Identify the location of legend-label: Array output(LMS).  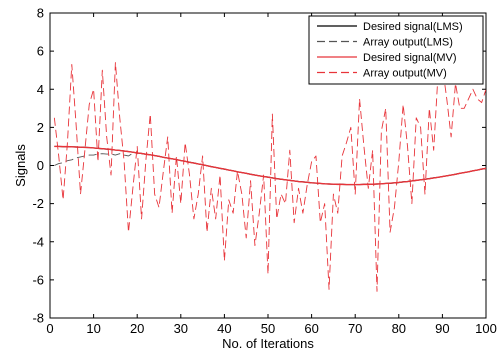
(408, 43).